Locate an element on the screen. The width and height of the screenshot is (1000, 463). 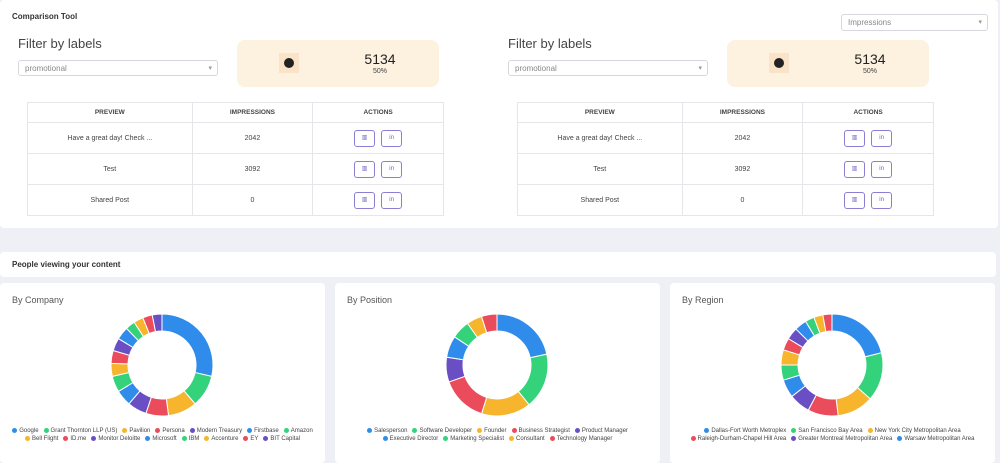
legend-item: IBM is located at coordinates (190, 439).